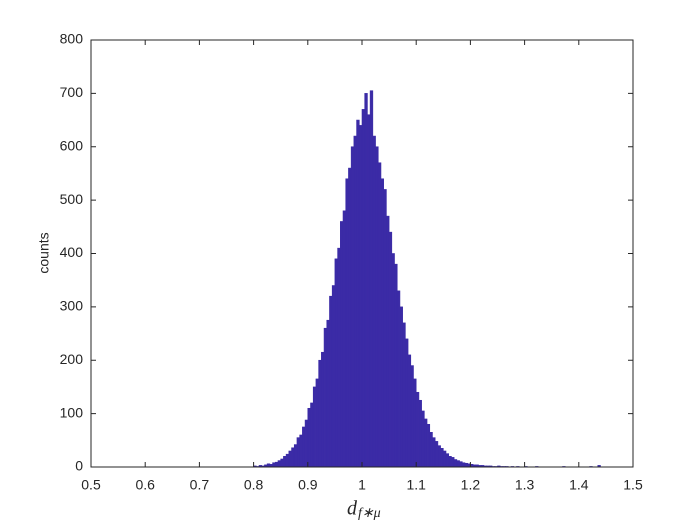  What do you see at coordinates (91, 485) in the screenshot?
I see `x-tick-label: 0.5` at bounding box center [91, 485].